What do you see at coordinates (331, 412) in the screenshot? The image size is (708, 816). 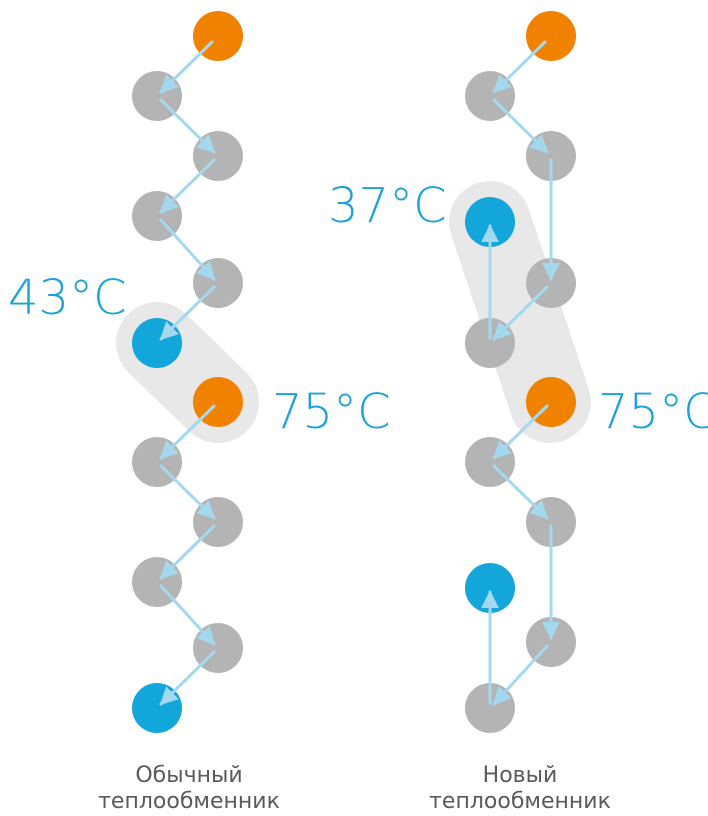 I see `left-temp-high-label: 75°C` at bounding box center [331, 412].